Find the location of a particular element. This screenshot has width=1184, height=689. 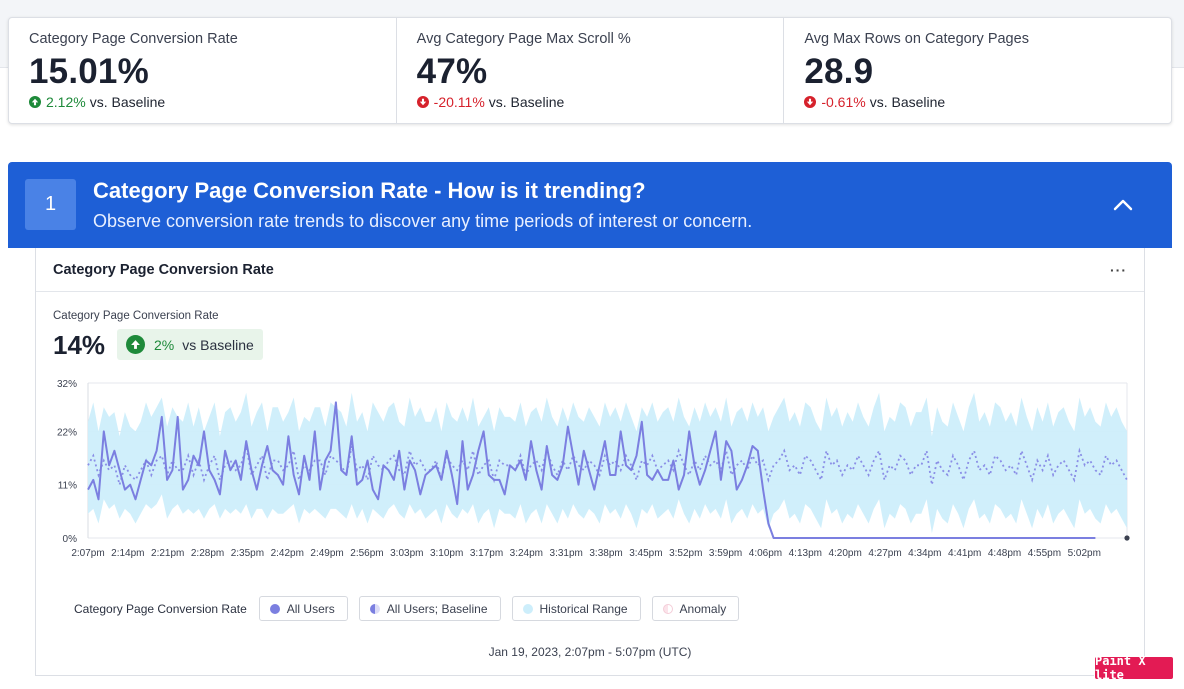

kpi-delta-value: 2.12% is located at coordinates (66, 102).